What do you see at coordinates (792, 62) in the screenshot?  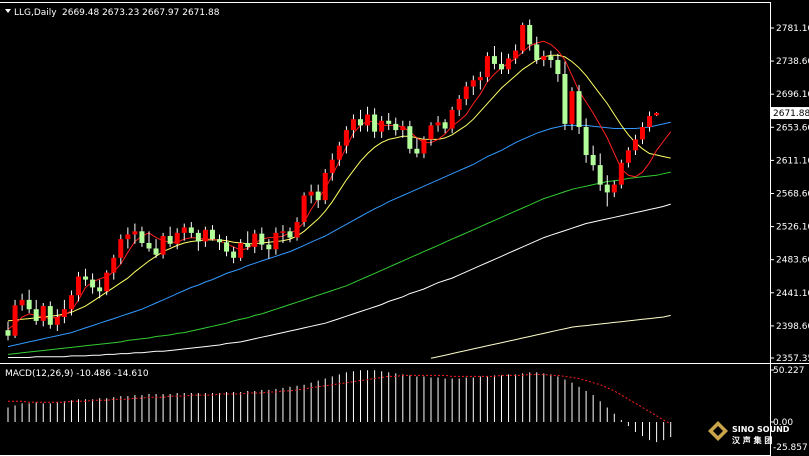 I see `price-tick-label: 2738.60` at bounding box center [792, 62].